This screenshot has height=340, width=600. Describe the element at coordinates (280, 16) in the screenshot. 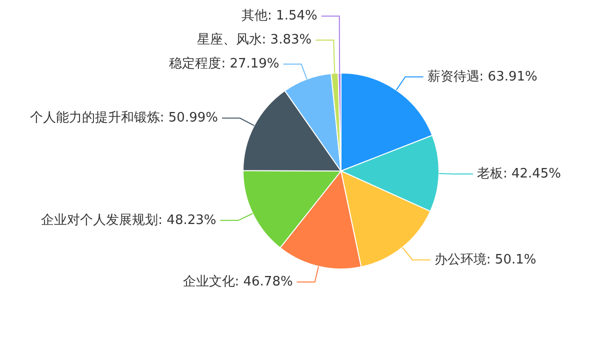

I see `slice-label: 其他: 1.54%` at that location.